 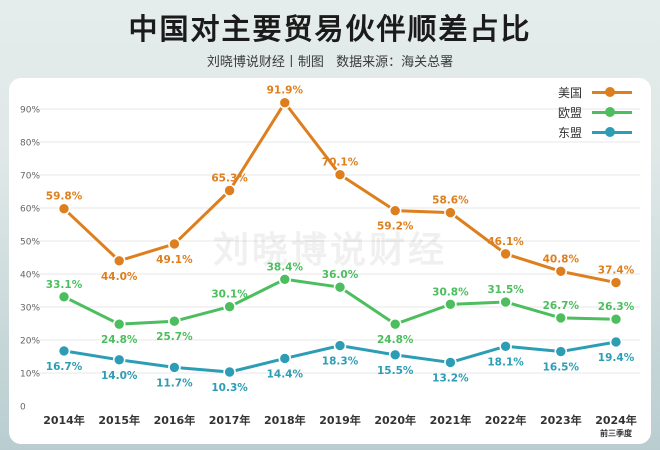 What do you see at coordinates (395, 62) in the screenshot?
I see `subtitle-source: 数据来源：海关总署` at bounding box center [395, 62].